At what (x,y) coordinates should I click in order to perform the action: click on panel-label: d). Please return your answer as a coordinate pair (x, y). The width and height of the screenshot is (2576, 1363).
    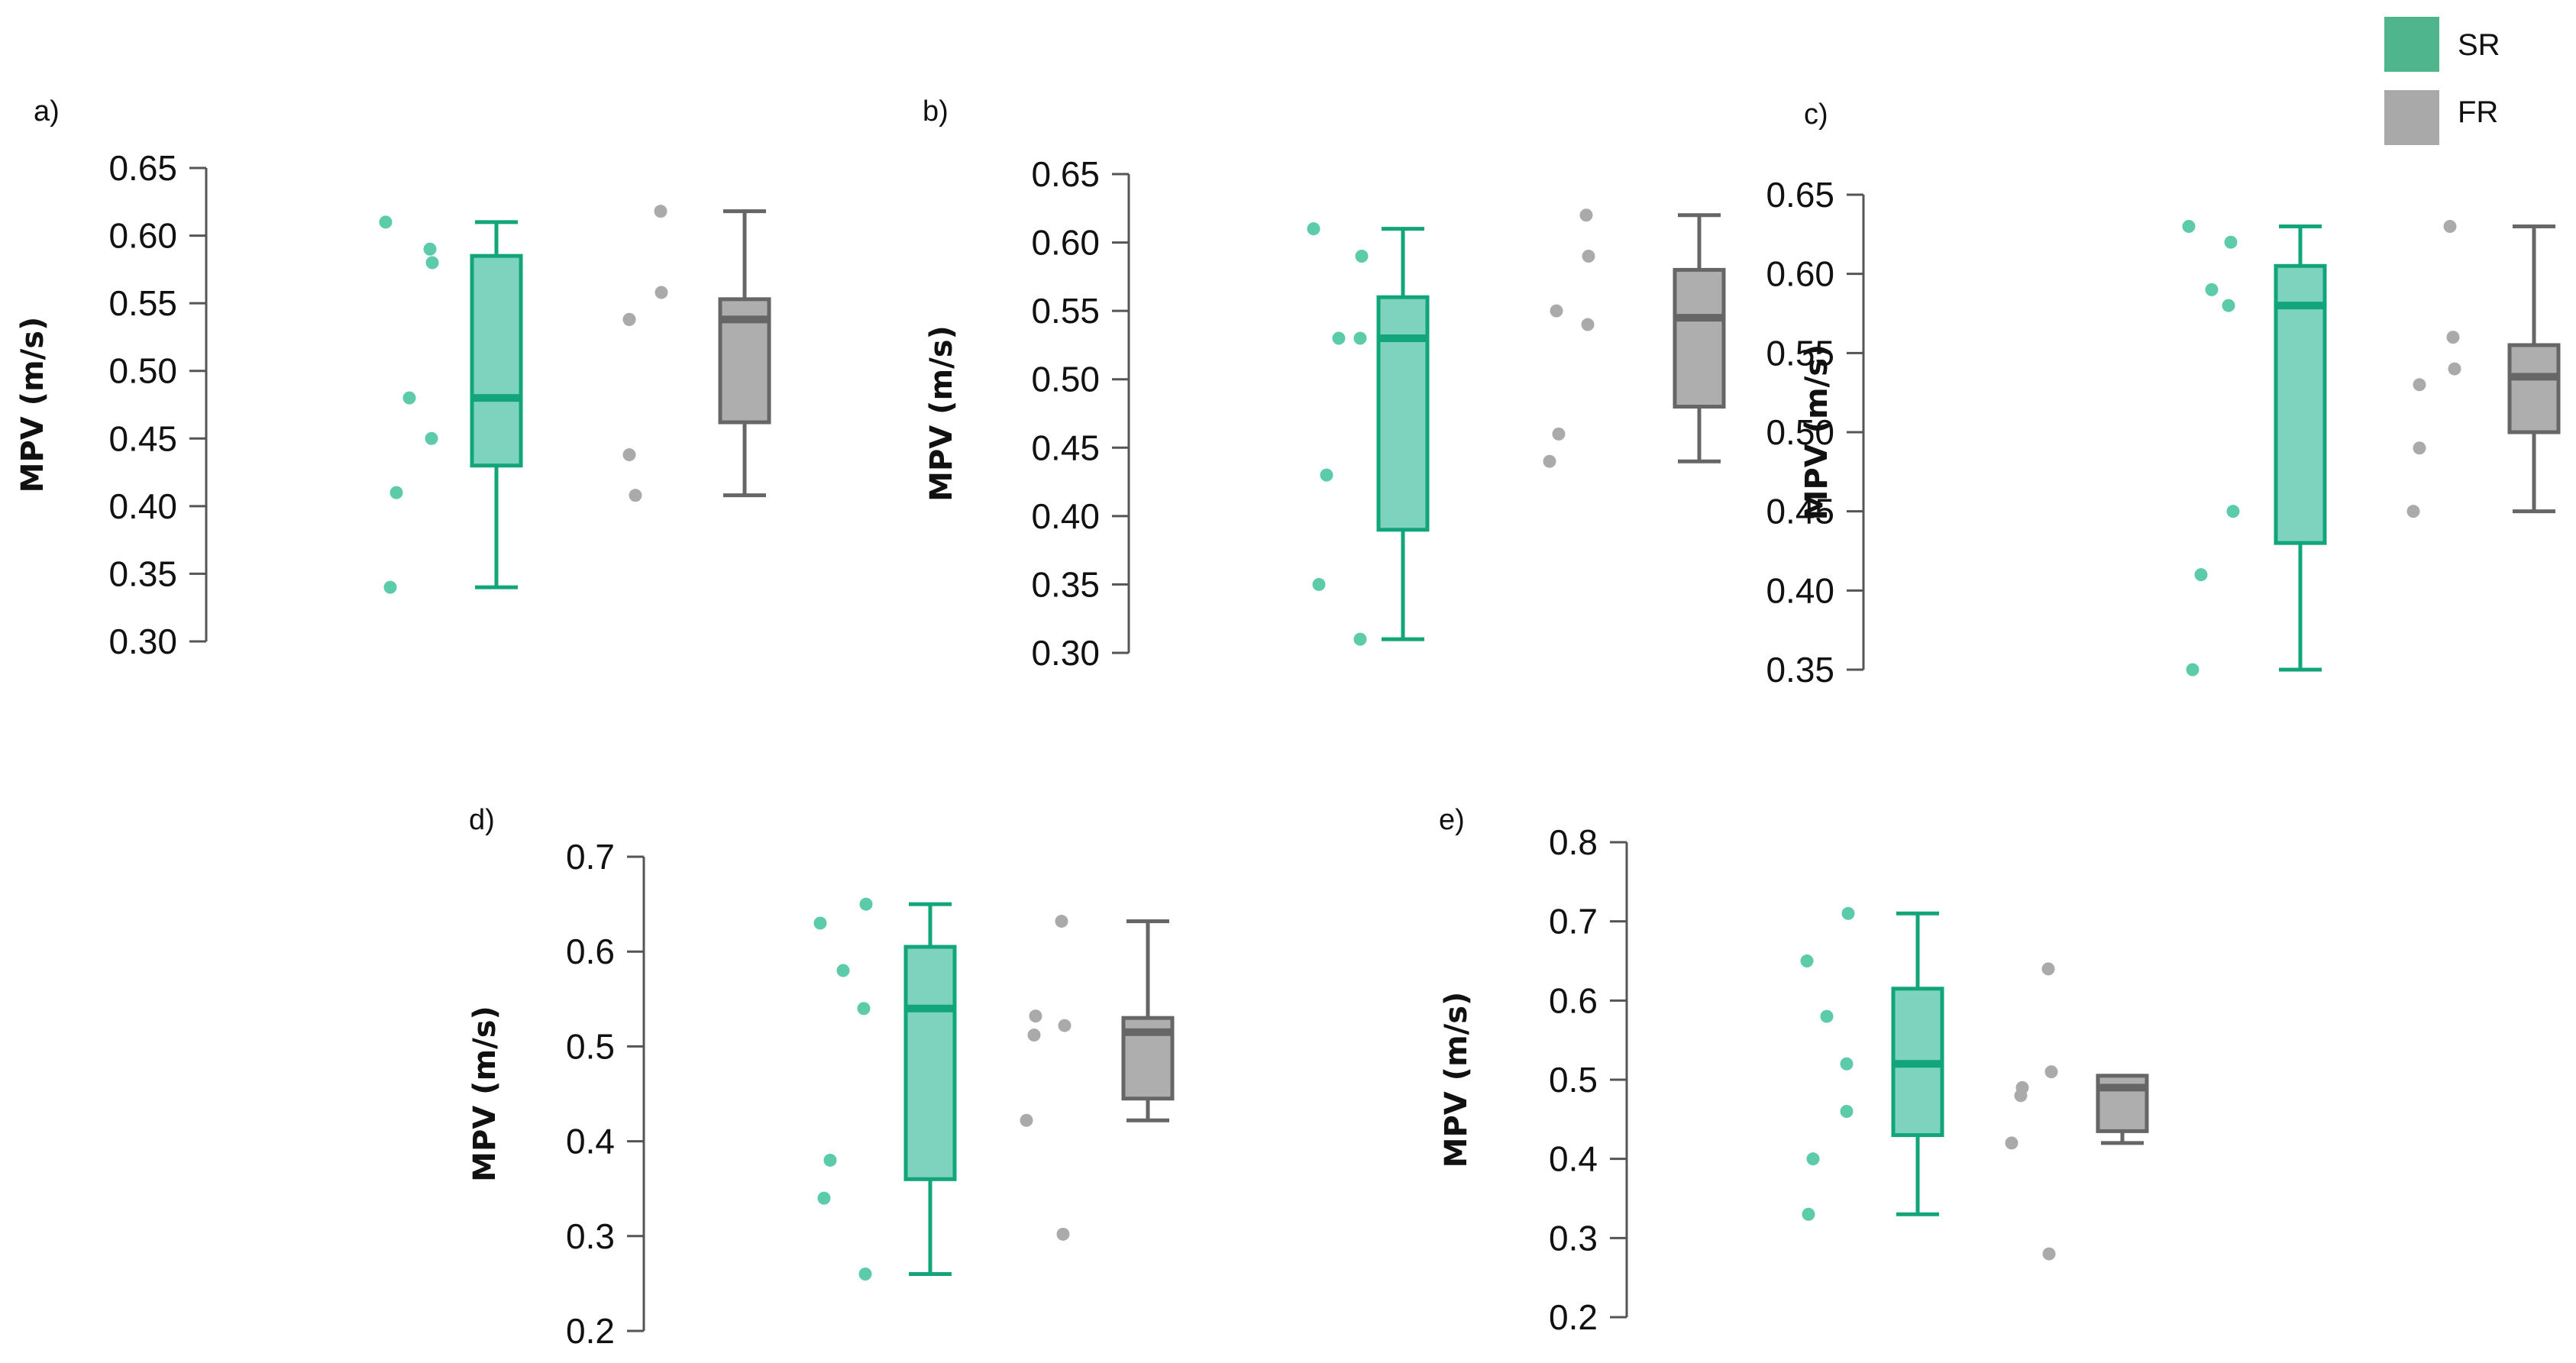
    Looking at the image, I should click on (482, 820).